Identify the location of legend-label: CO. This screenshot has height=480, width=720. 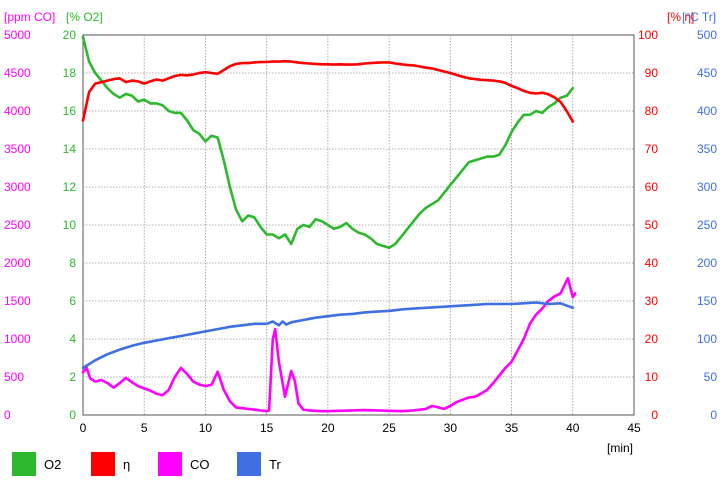
(200, 464).